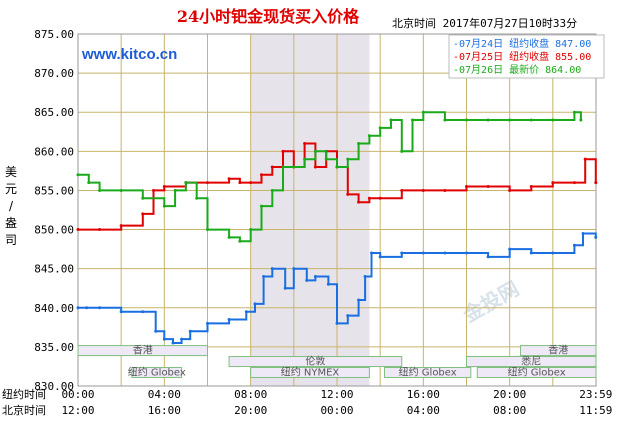  Describe the element at coordinates (24, 394) in the screenshot. I see `x-row-label-newyork: 纽约时间` at that location.